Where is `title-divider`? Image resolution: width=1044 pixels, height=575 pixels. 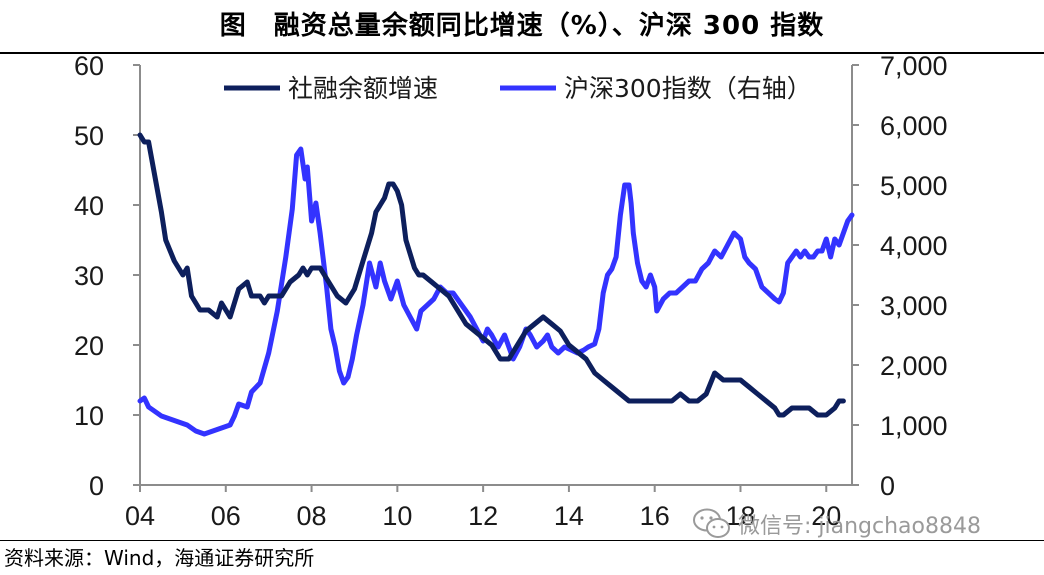
title-divider is located at coordinates (522, 53).